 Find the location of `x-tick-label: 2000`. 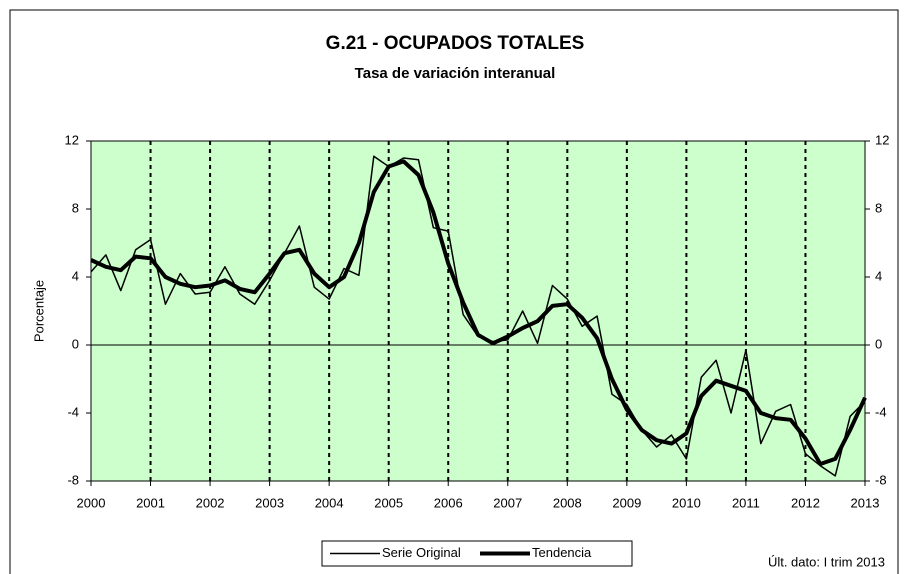

x-tick-label: 2000 is located at coordinates (91, 502).